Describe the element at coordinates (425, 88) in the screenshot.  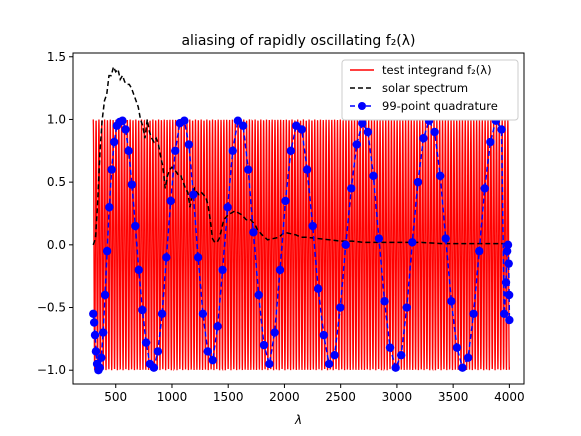
I see `legend-label-solar-spectrum: solar spectrum` at that location.